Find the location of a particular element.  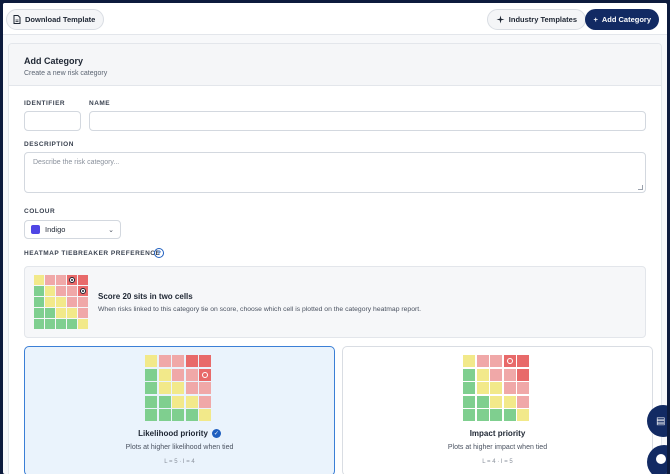

document-icon is located at coordinates (17, 19).